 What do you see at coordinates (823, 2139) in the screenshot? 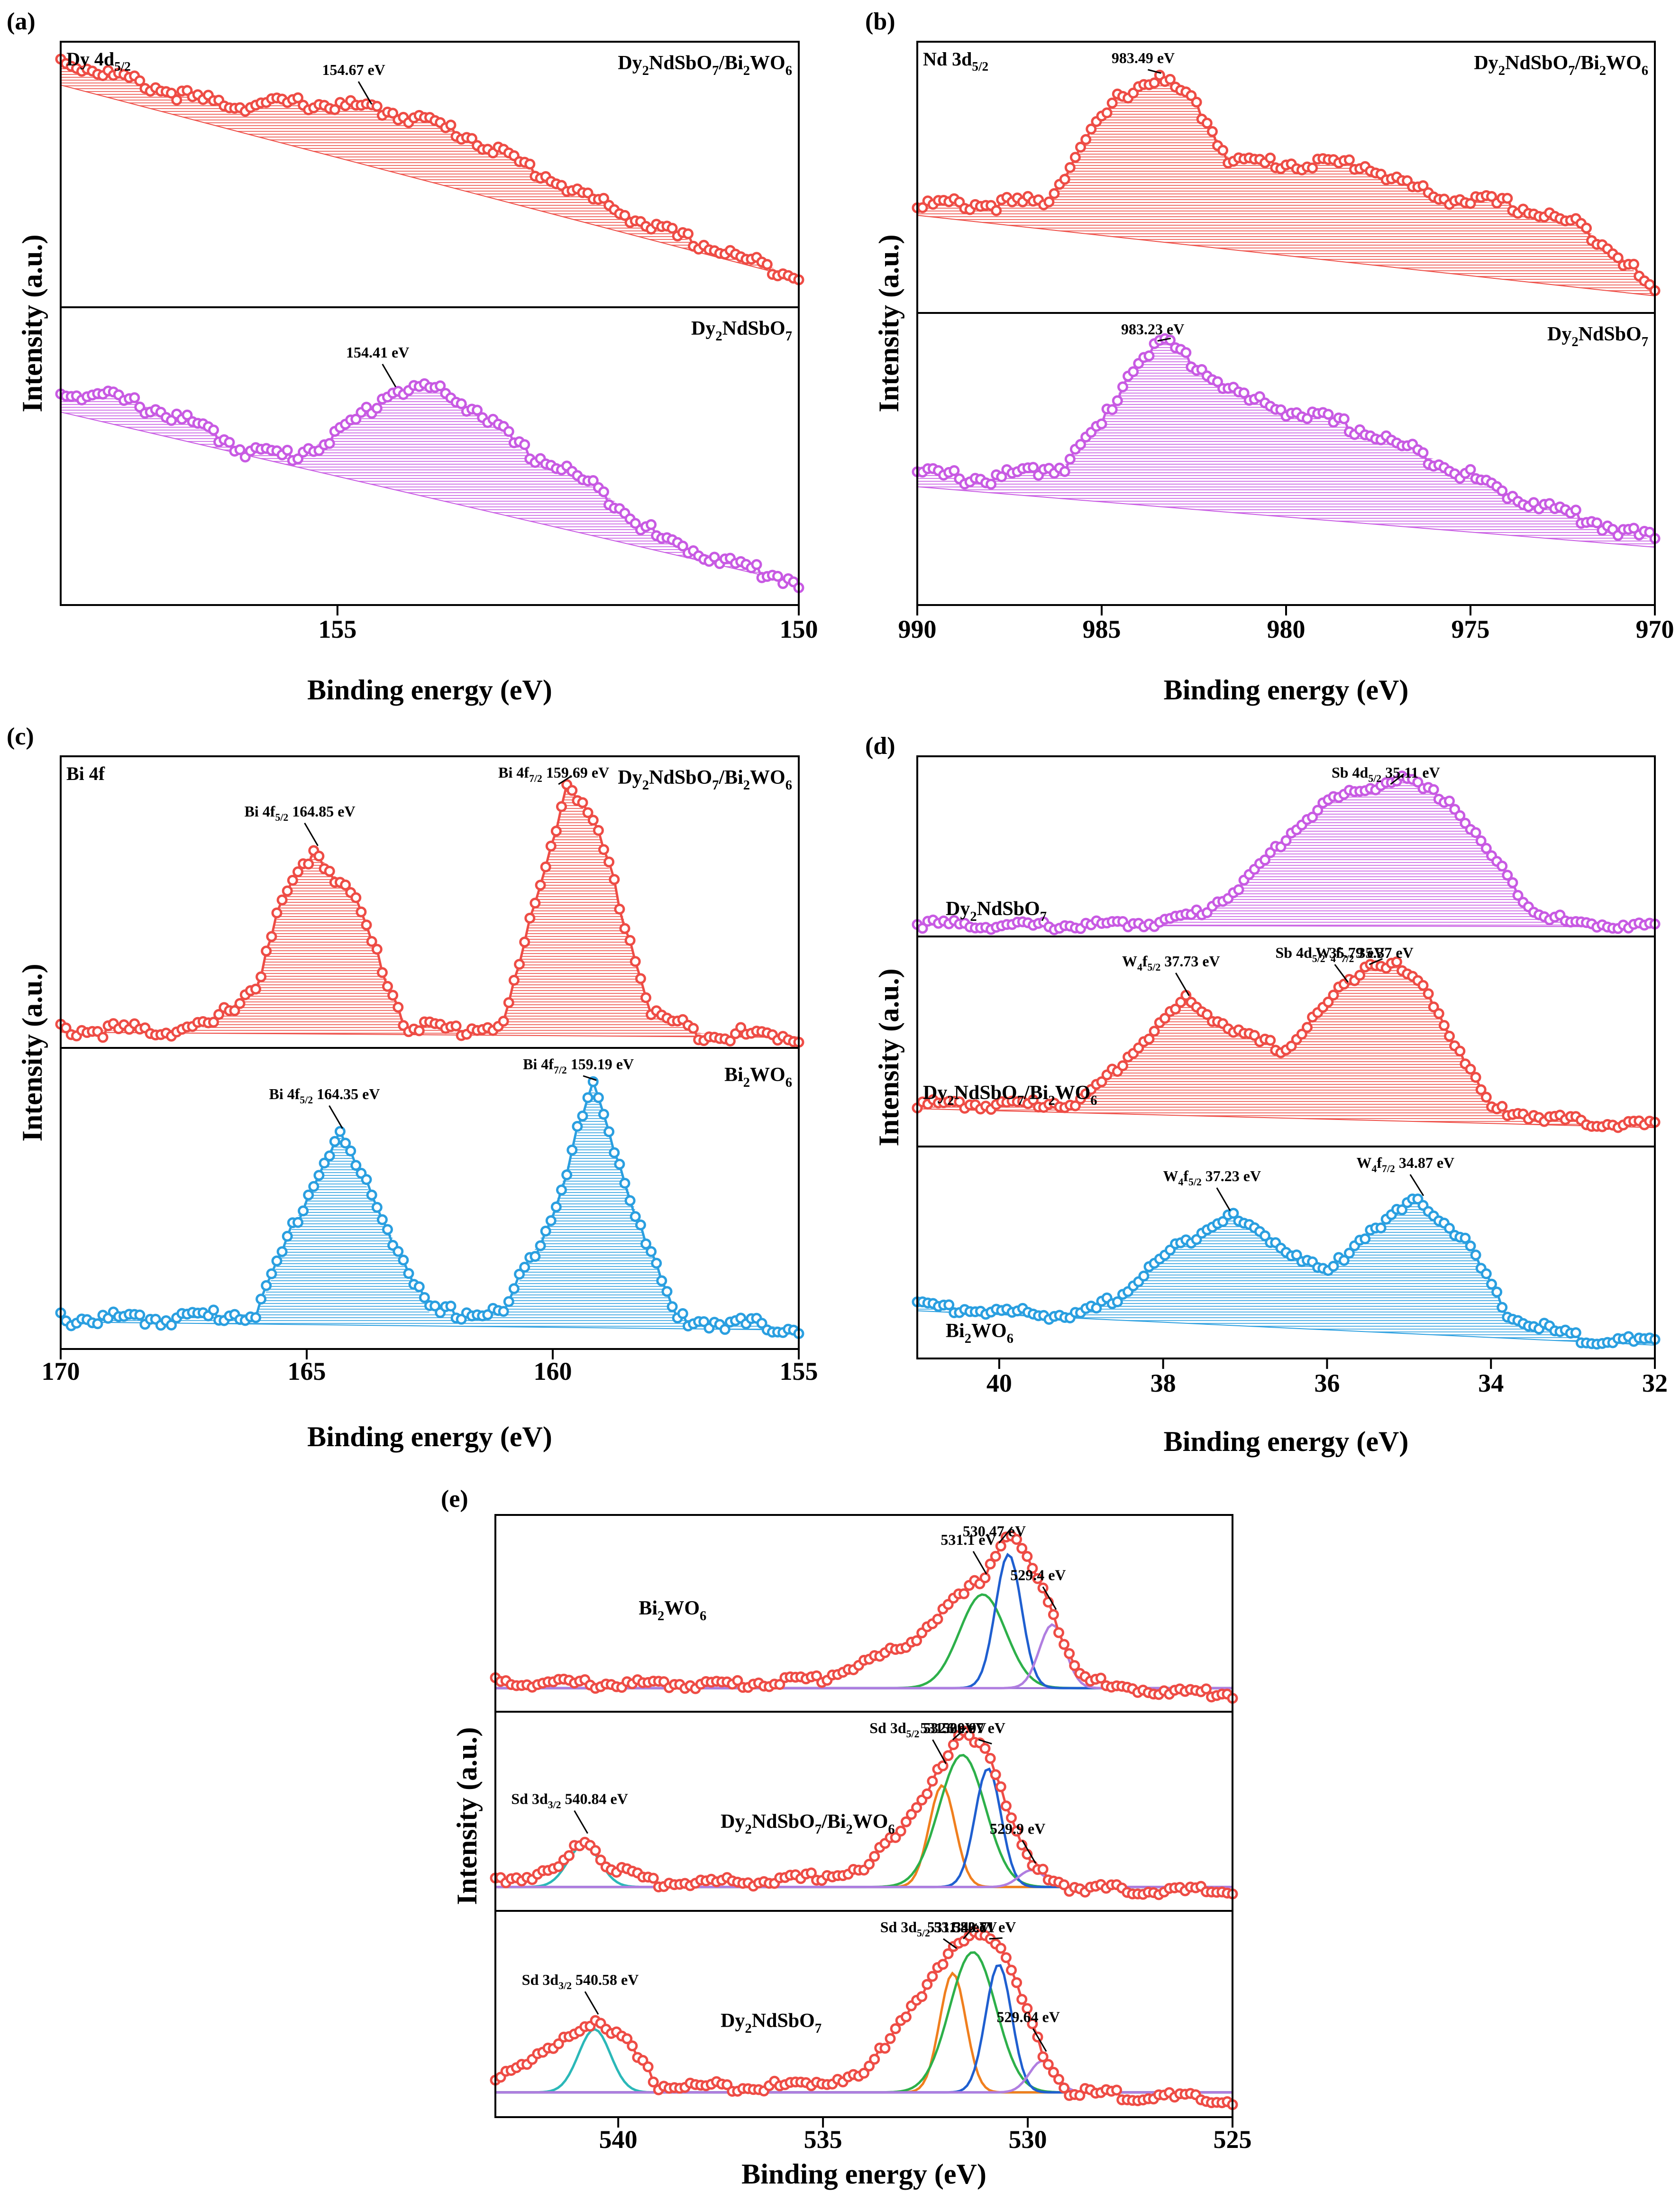
I see `x-tick-label: 535` at bounding box center [823, 2139].